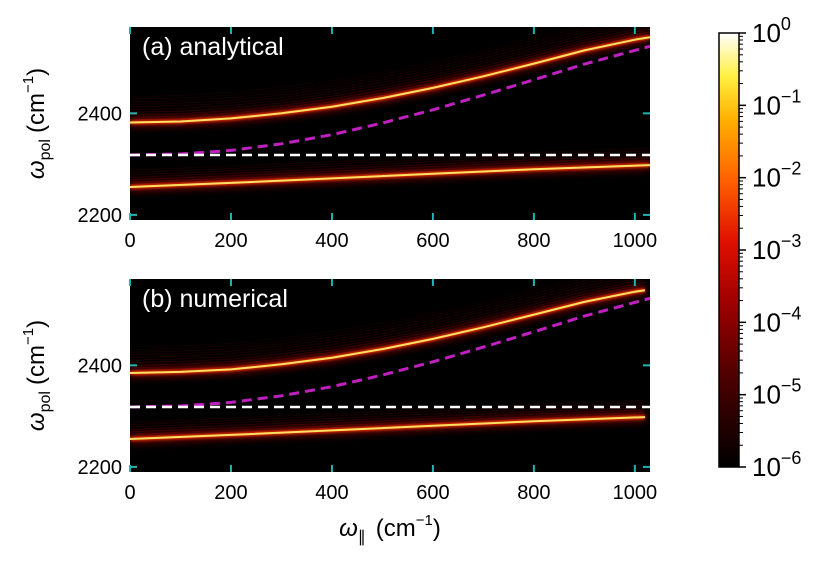 This screenshot has width=830, height=570. I want to click on colorbar-tick-label: 10⁻², so click(776, 176).